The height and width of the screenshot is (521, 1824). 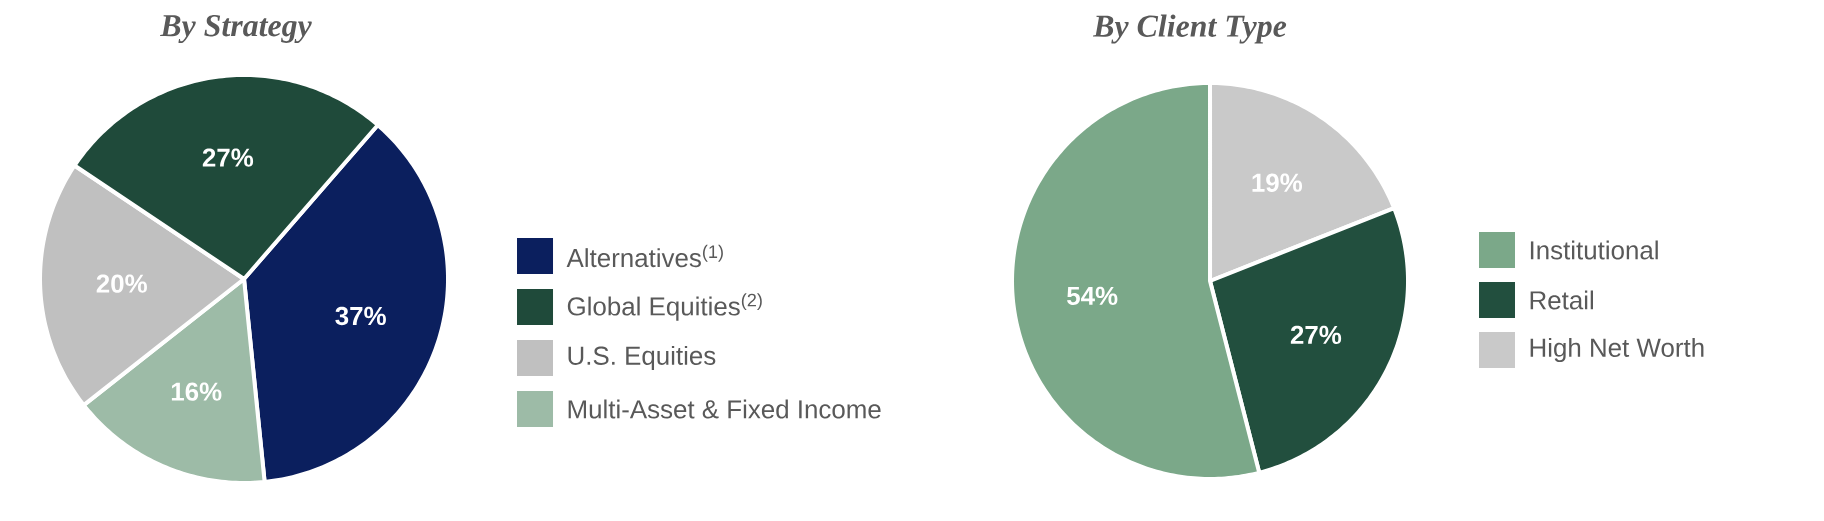 I want to click on data-label: 16%, so click(x=196, y=391).